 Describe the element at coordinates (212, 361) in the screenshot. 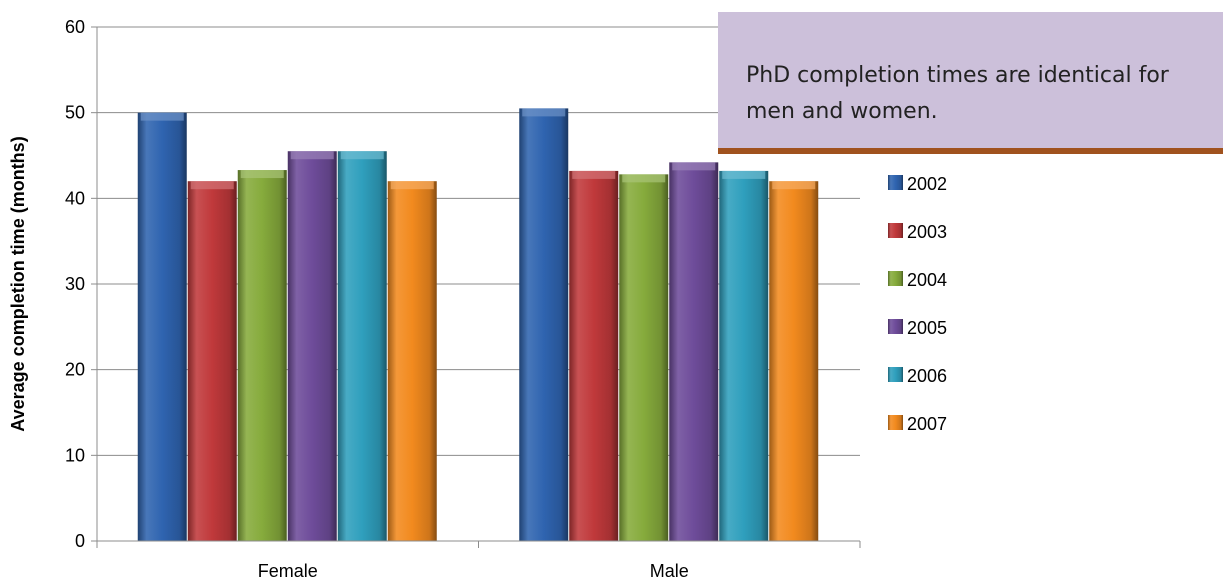

I see `bar-female-2003` at that location.